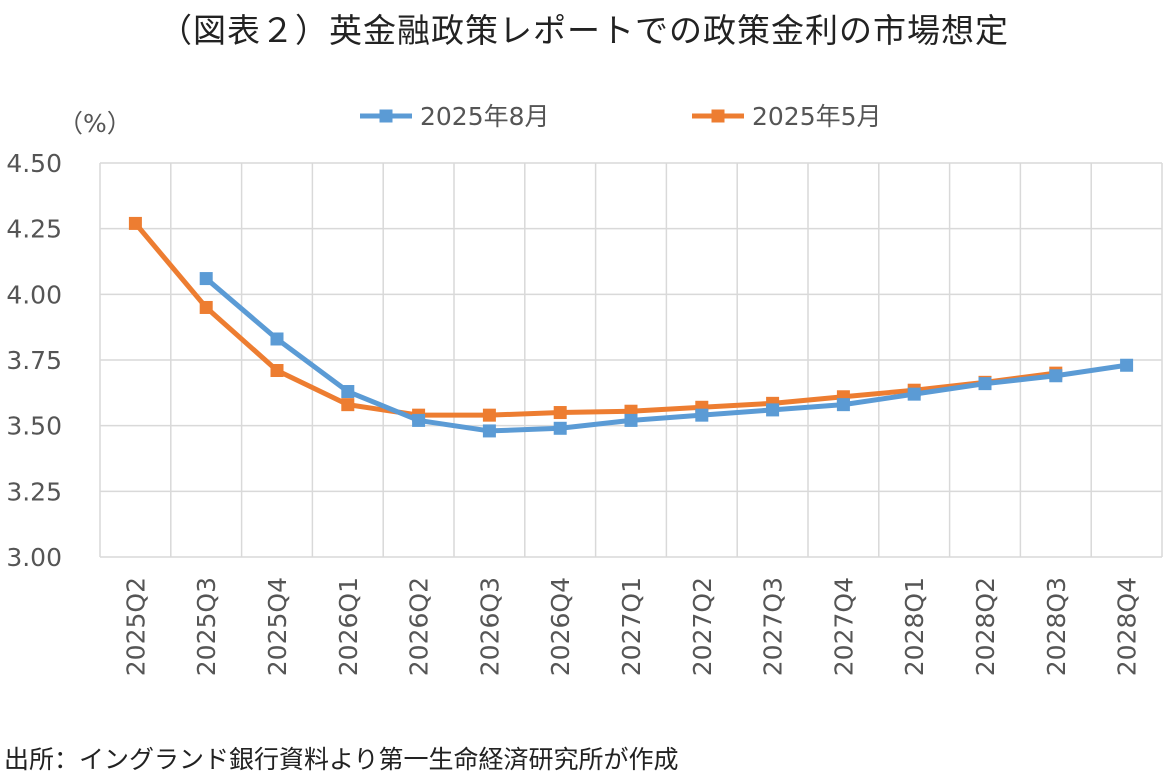  What do you see at coordinates (34, 491) in the screenshot?
I see `y-tick-label: 3.25` at bounding box center [34, 491].